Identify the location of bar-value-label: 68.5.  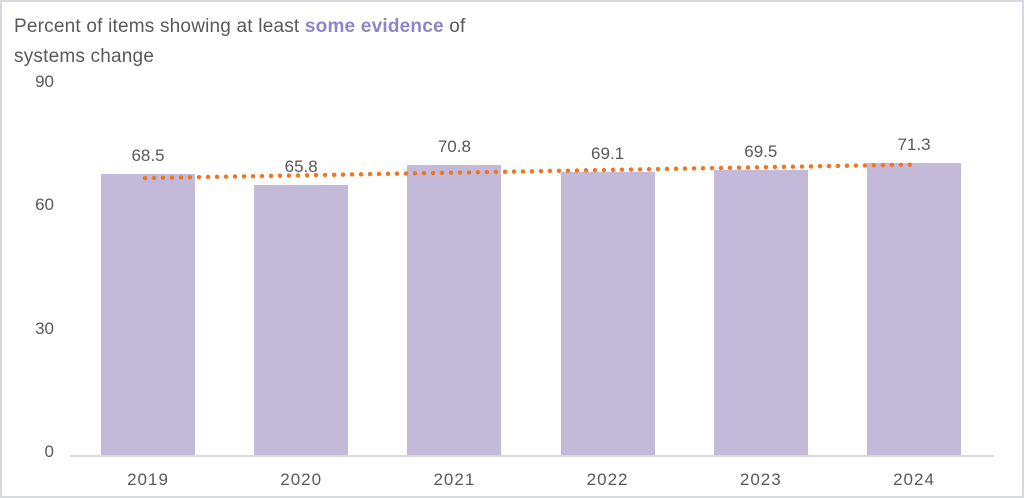
(148, 156).